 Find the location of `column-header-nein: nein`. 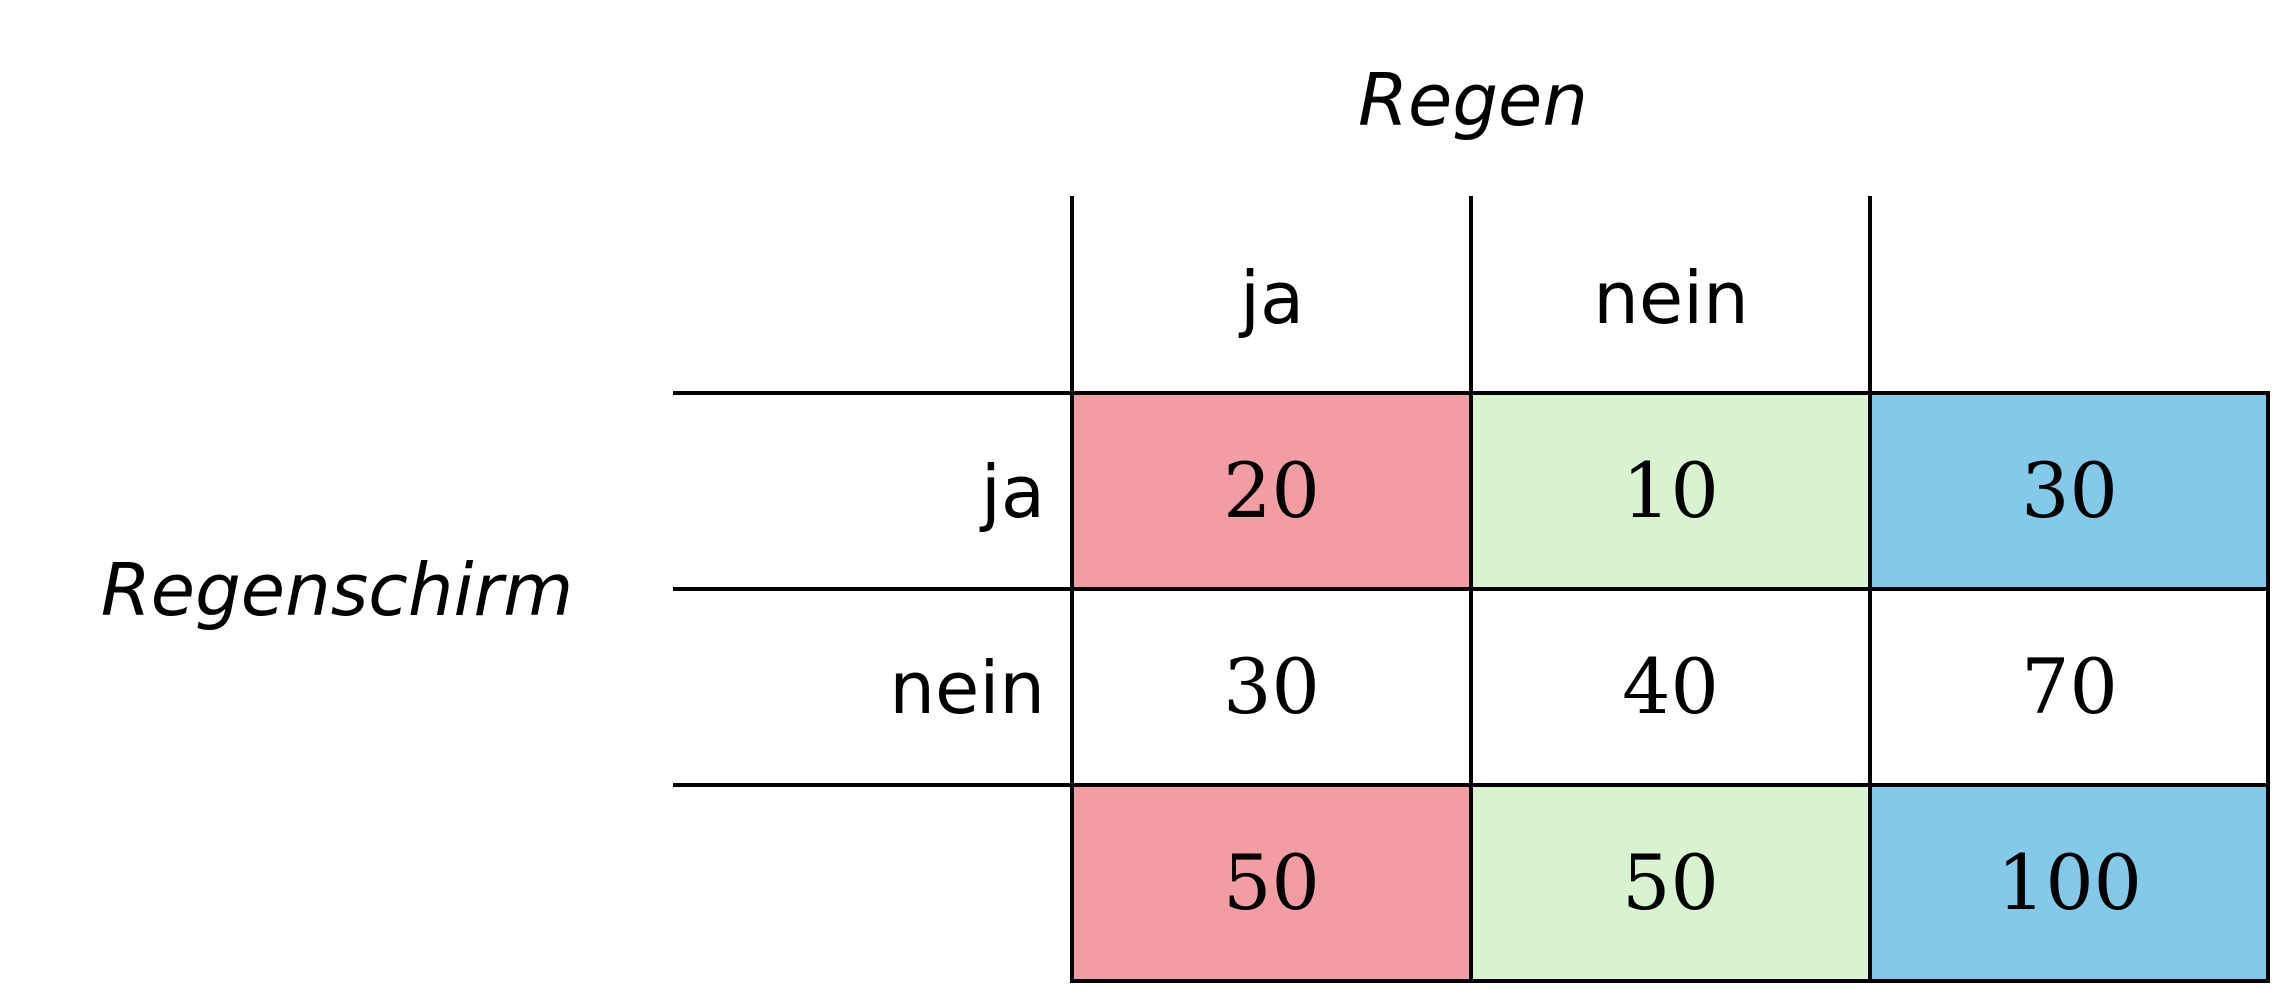

column-header-nein: nein is located at coordinates (1671, 298).